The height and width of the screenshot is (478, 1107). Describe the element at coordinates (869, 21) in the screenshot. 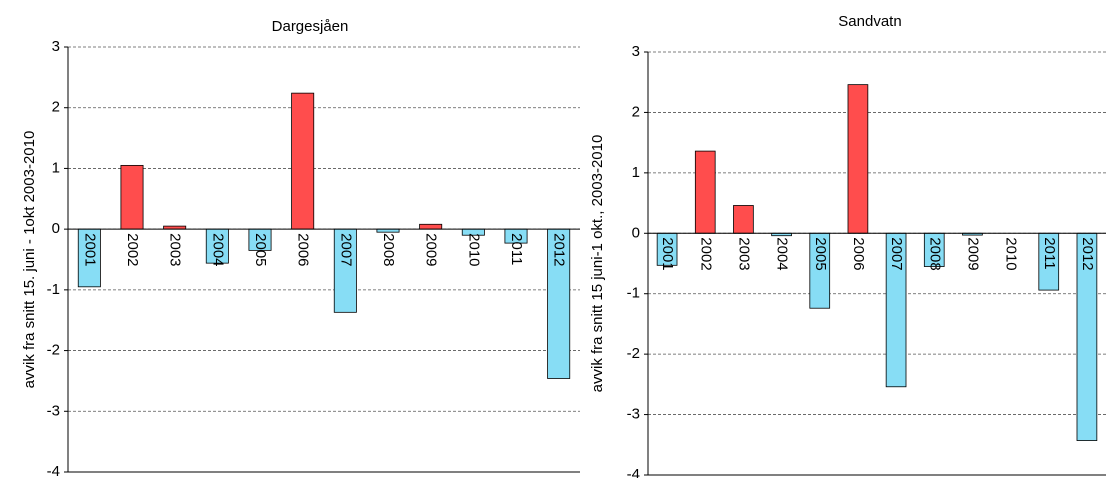

I see `chart-title: Sandvatn` at that location.